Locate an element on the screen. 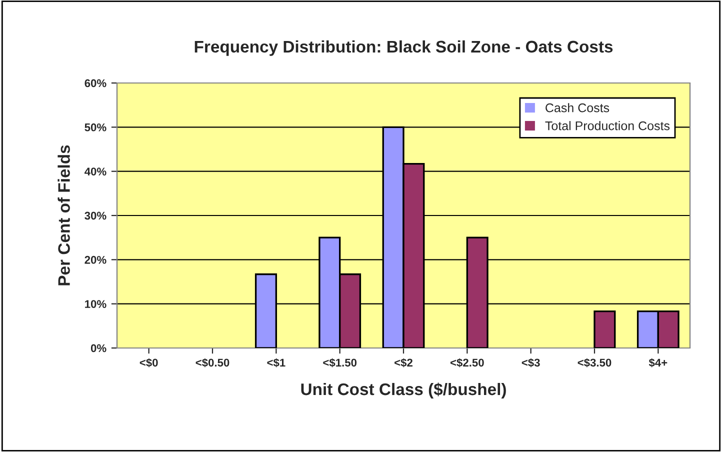 This screenshot has height=452, width=722. x-tick-label: $4+ is located at coordinates (658, 363).